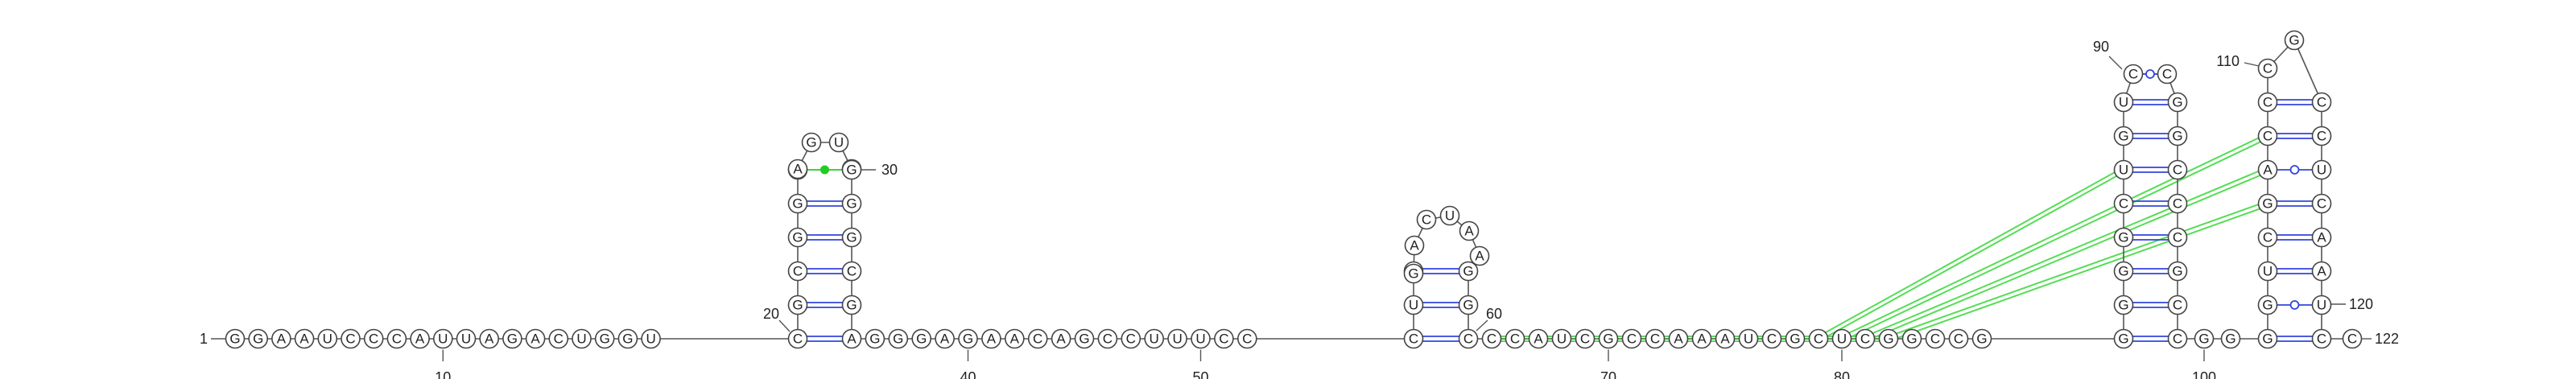  What do you see at coordinates (824, 171) in the screenshot?
I see `noncanonical-pair-marker` at bounding box center [824, 171].